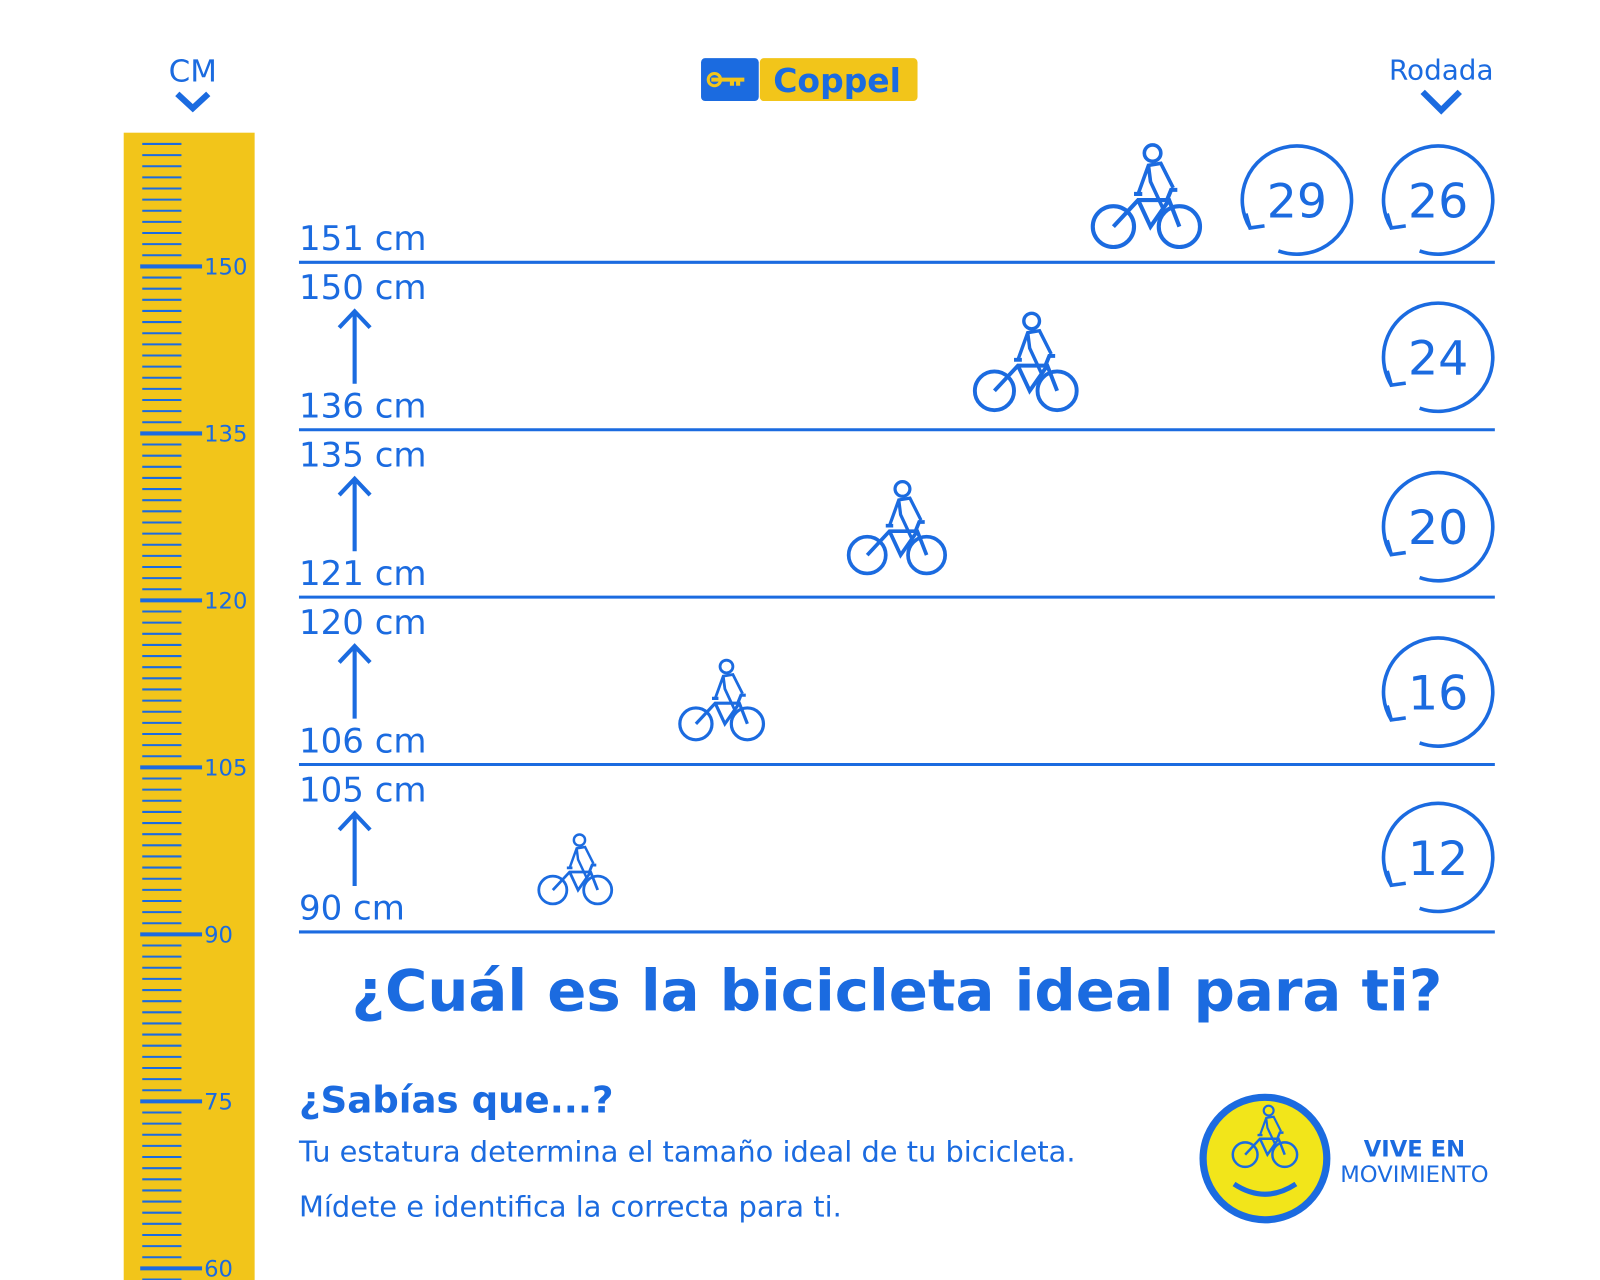 This screenshot has width=1600, height=1280. Describe the element at coordinates (225, 435) in the screenshot. I see `ruler-label: 135` at that location.